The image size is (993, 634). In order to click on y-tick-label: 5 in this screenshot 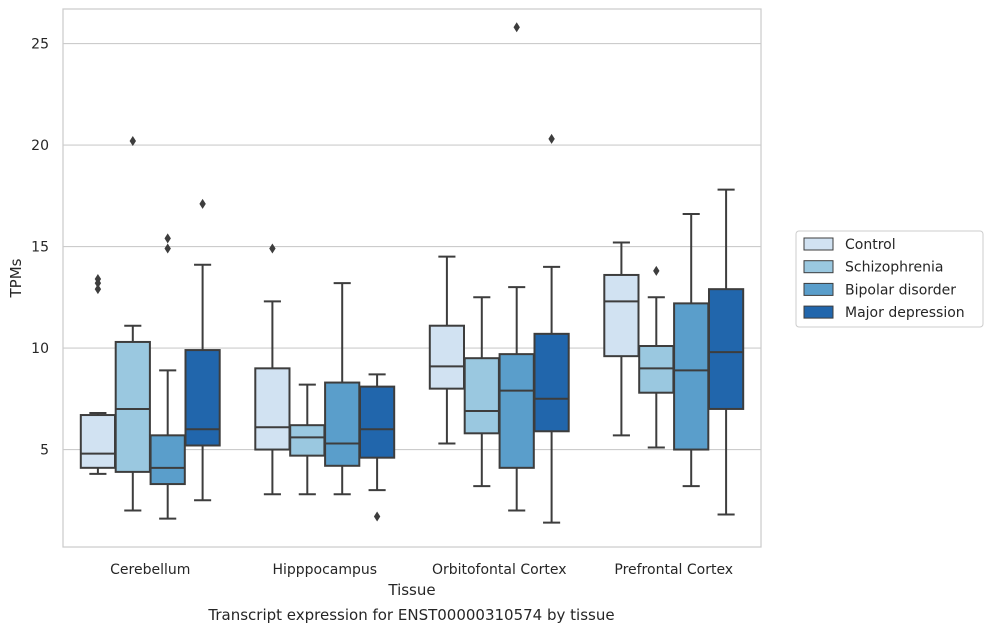, I will do `click(44, 451)`.